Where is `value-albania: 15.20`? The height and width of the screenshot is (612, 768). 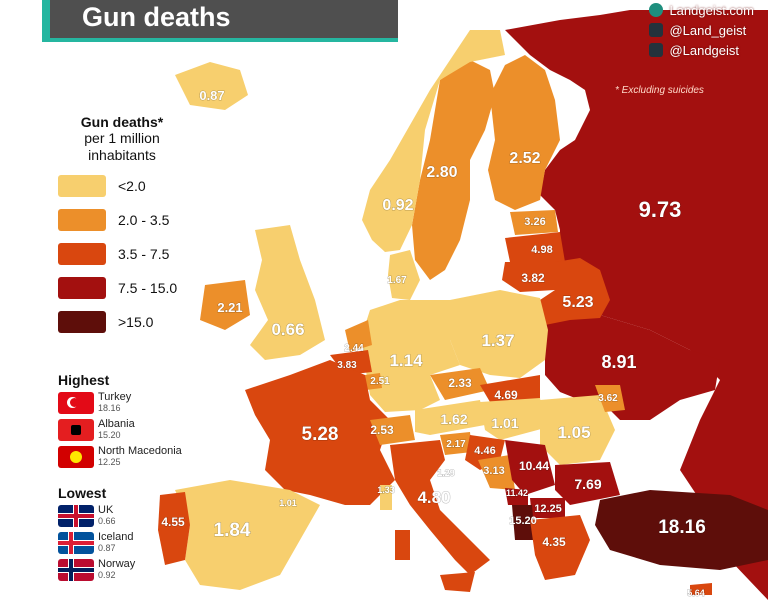 value-albania: 15.20 is located at coordinates (523, 521).